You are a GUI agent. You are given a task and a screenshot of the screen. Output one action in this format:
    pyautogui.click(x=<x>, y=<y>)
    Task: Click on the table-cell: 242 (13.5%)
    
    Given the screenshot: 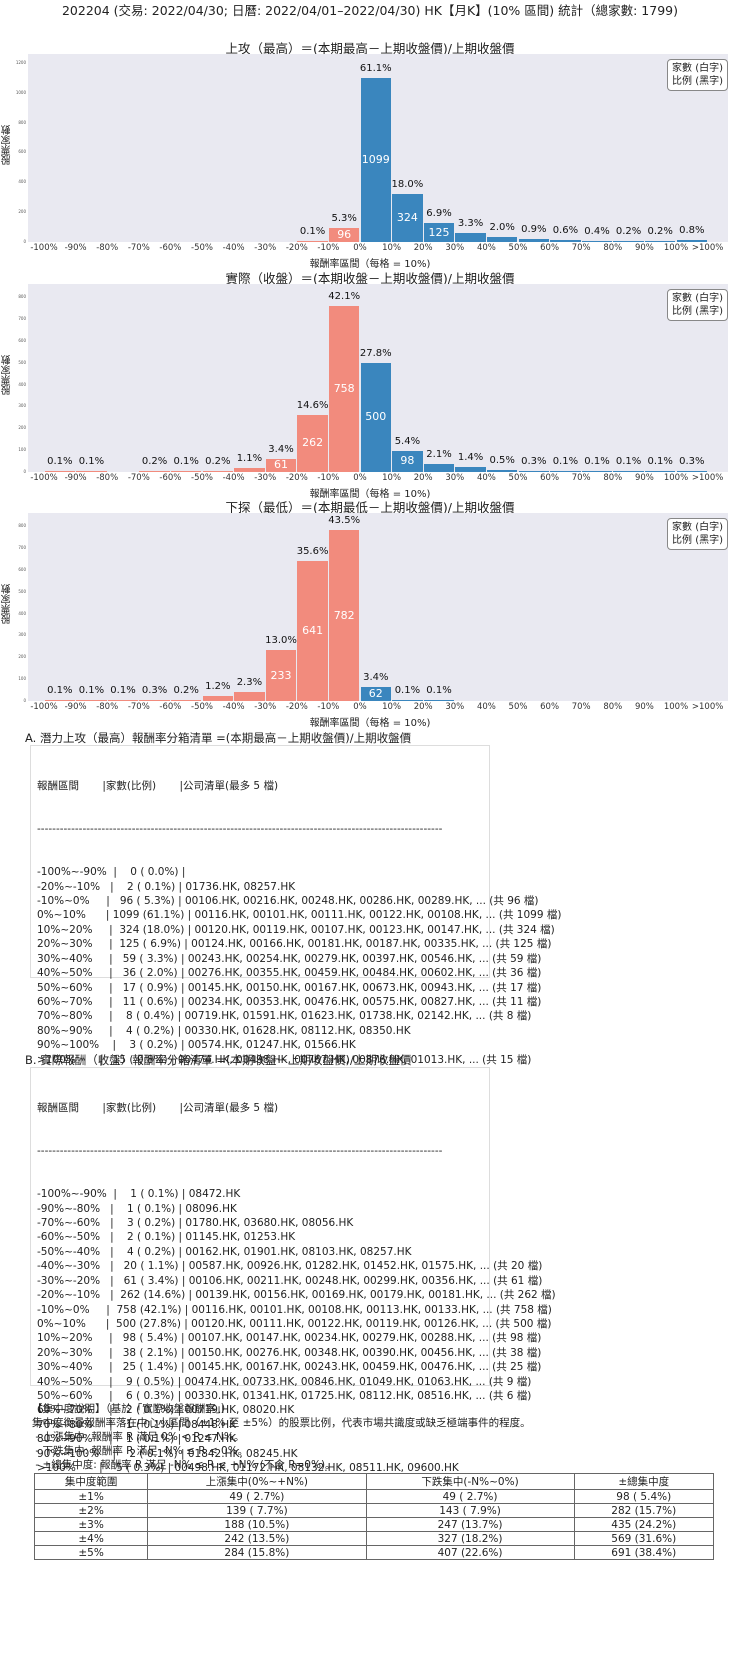 What is the action you would take?
    pyautogui.click(x=257, y=1538)
    